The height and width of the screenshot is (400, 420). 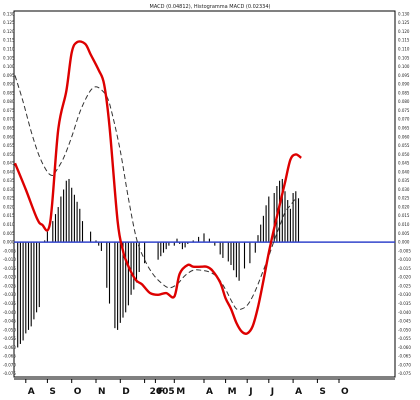 What do you see at coordinates (404, 40) in the screenshot?
I see `y-tick-label-right: 0.115` at bounding box center [404, 40].